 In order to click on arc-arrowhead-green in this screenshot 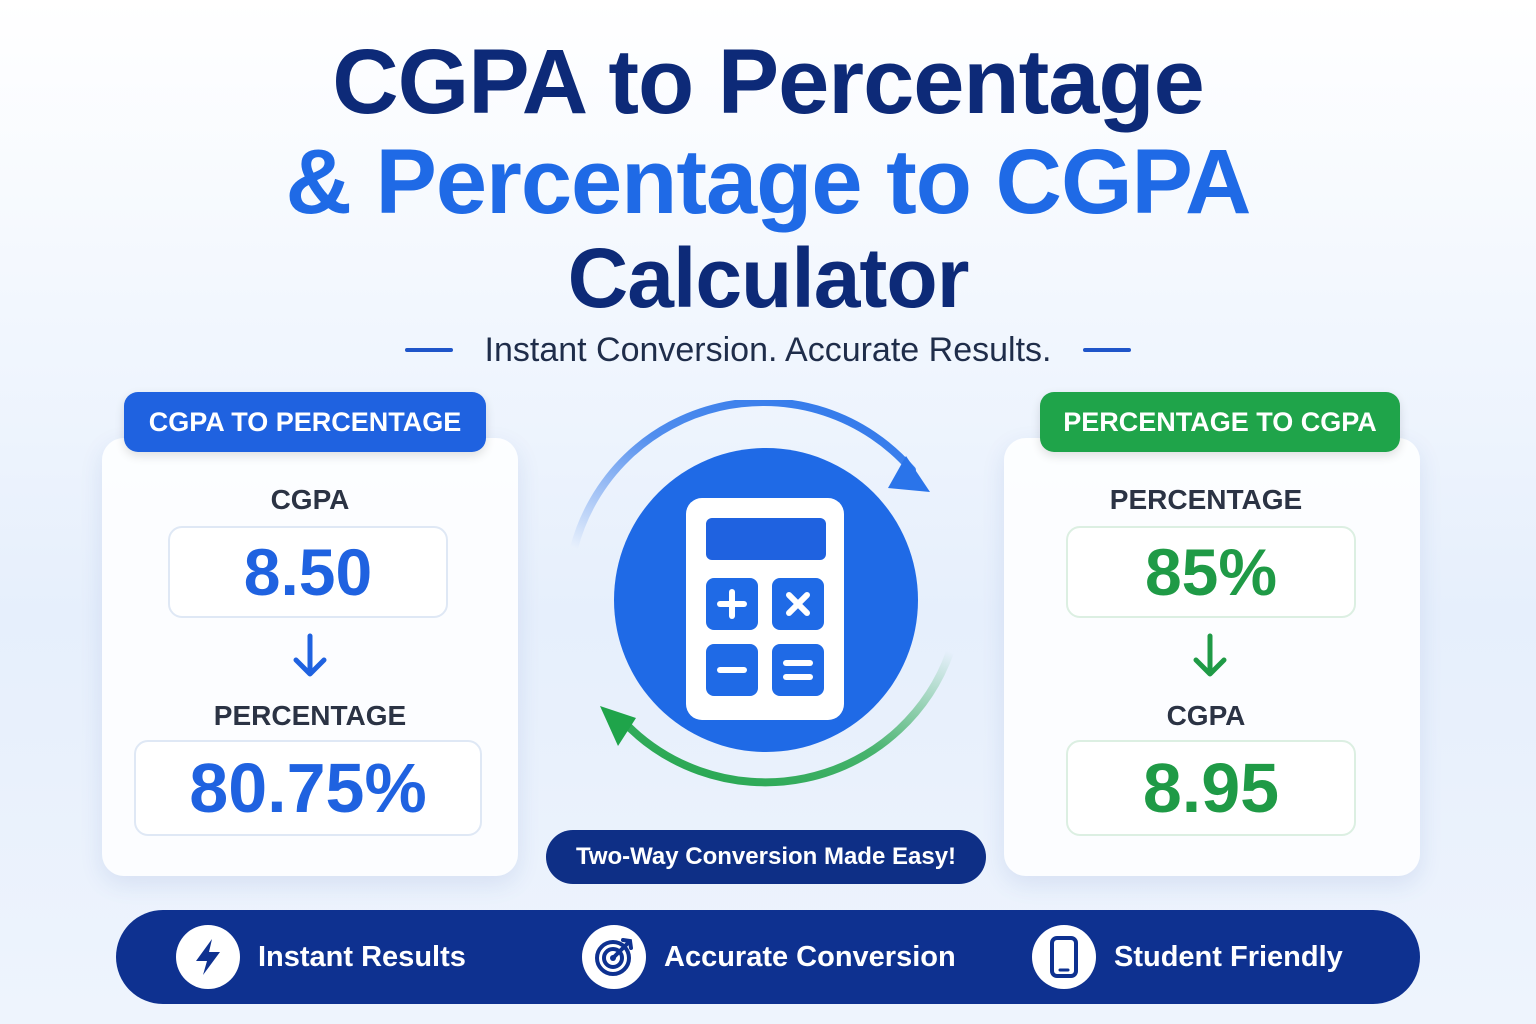, I will do `click(618, 726)`.